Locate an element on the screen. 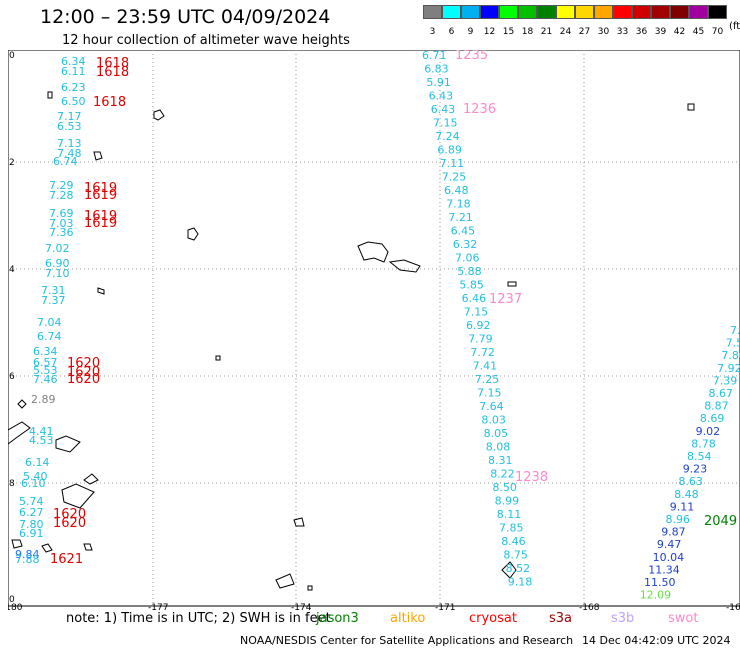 The image size is (740, 650). legend-unit: (ft) is located at coordinates (734, 26).